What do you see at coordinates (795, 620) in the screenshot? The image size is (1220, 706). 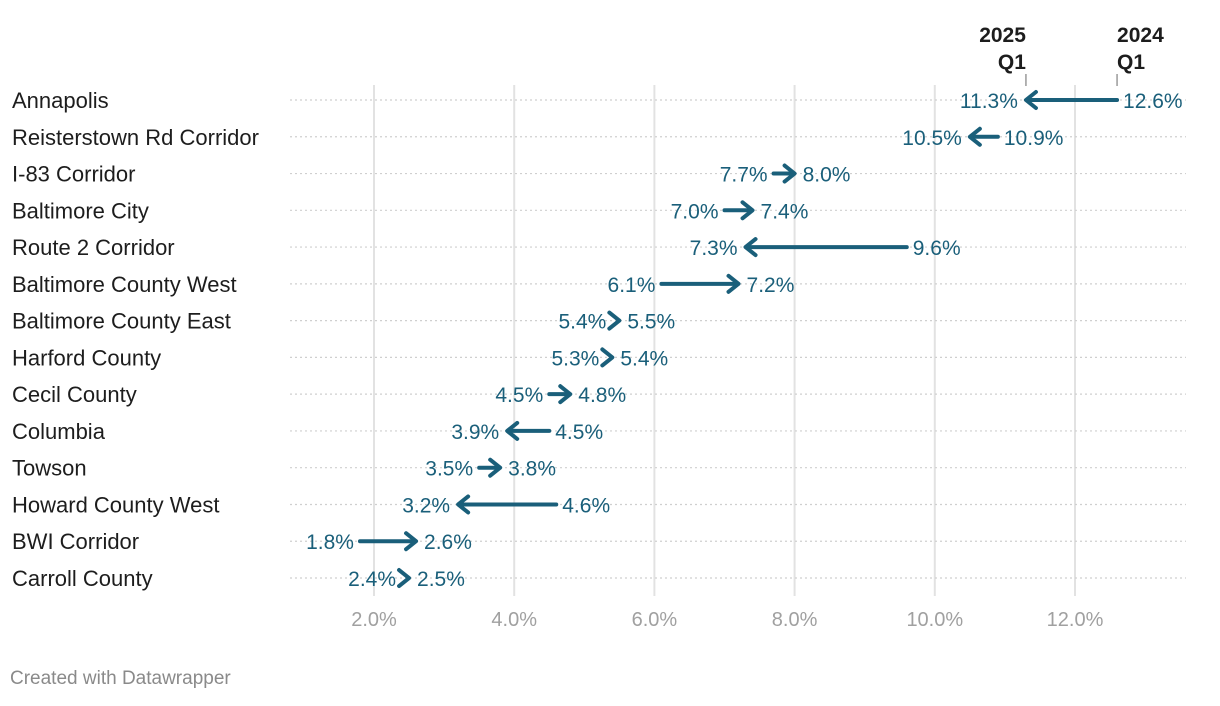 I see `x-tick-label: 8.0%` at bounding box center [795, 620].